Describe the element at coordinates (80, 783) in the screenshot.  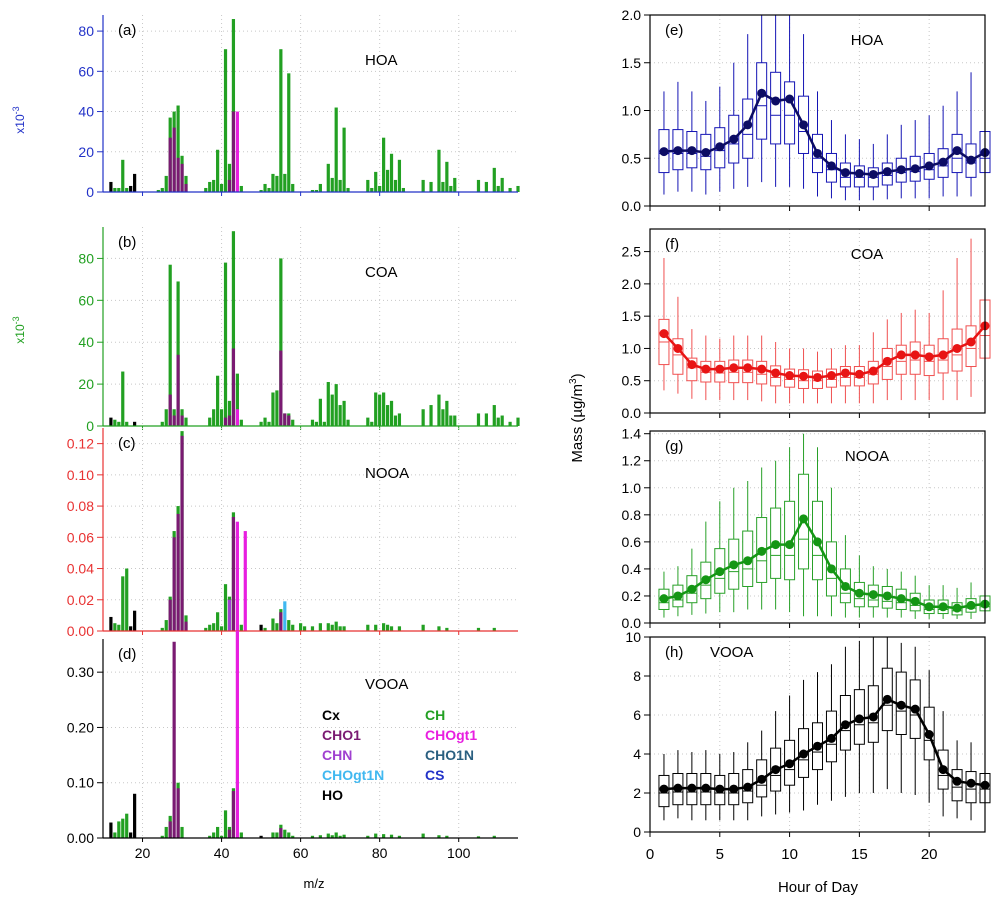
I see `y-tick-label: 0.10` at that location.